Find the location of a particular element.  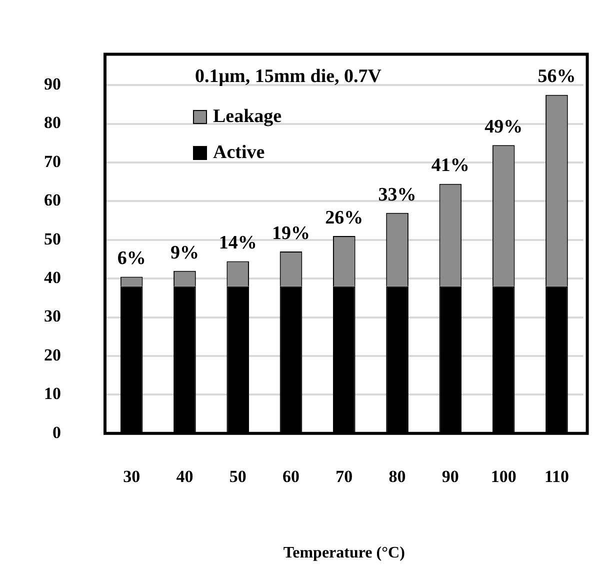

x-axis-title: Temperature (°C) is located at coordinates (344, 553).